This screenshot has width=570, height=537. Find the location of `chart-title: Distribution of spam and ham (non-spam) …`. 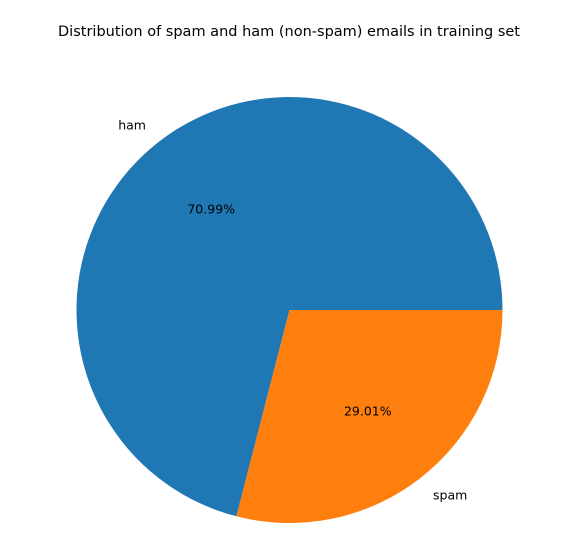

chart-title: Distribution of spam and ham (non-spam) … is located at coordinates (289, 32).